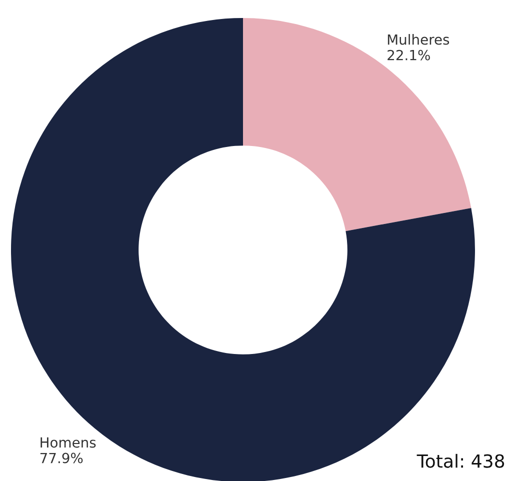 The image size is (513, 481). Describe the element at coordinates (409, 55) in the screenshot. I see `data-label: 22.1%` at that location.